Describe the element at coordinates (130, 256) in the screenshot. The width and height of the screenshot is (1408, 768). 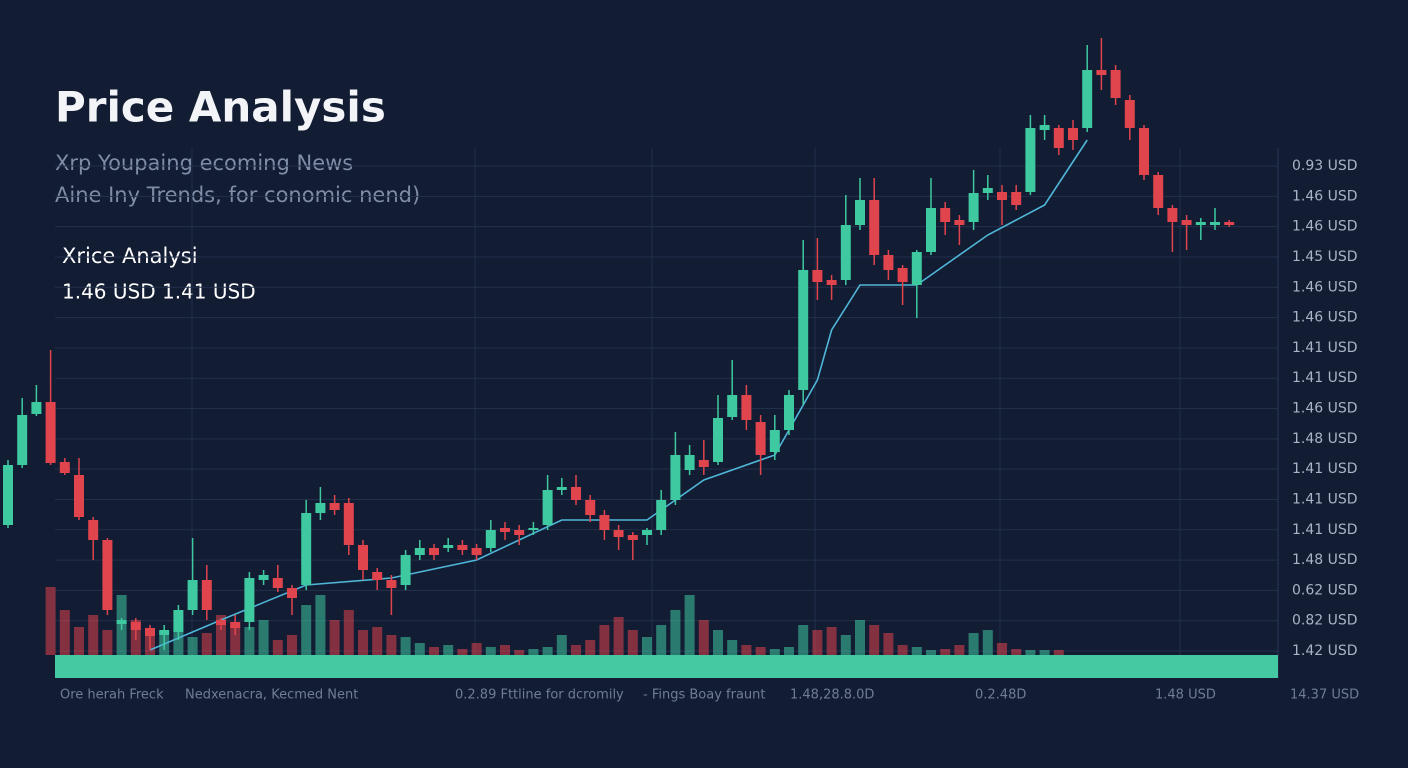
I see `annotation: Xrice Analysi` at that location.